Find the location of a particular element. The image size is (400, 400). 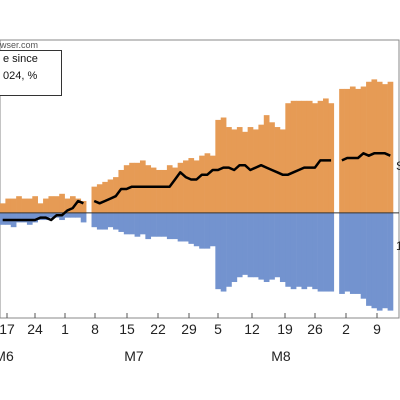

x-tick-label: 22 is located at coordinates (158, 329).